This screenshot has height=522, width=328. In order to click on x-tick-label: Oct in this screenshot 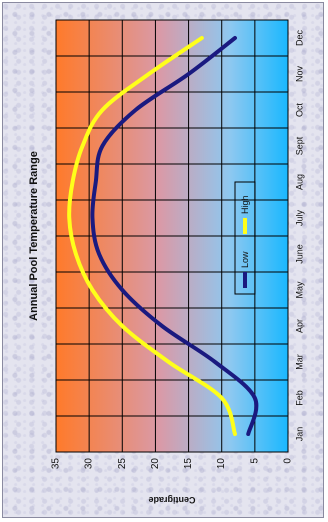, I will do `click(299, 110)`.